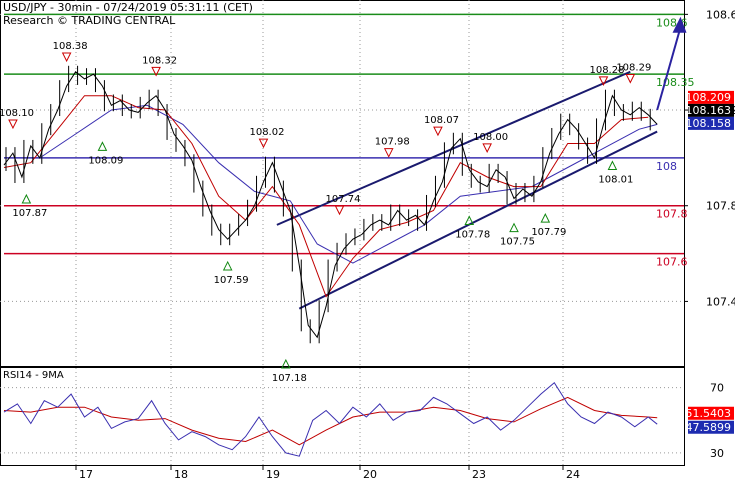 This screenshot has height=480, width=735. I want to click on rsi-tick-label: 70, so click(717, 388).